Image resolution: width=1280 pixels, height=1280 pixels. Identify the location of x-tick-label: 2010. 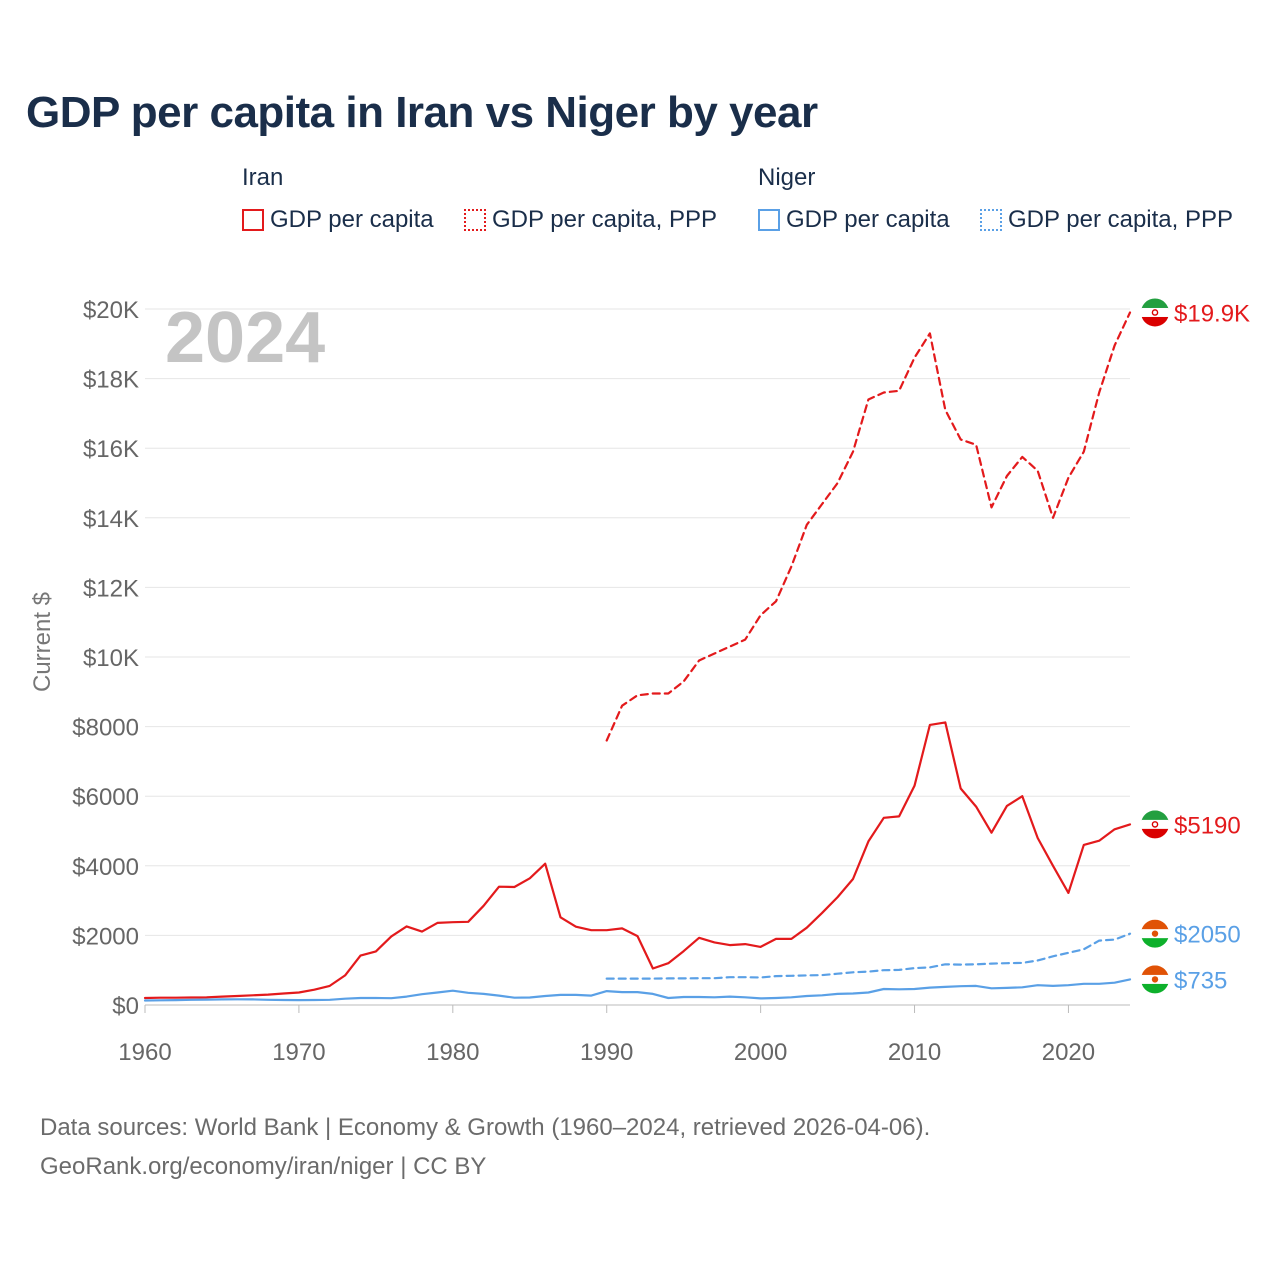
(914, 1052).